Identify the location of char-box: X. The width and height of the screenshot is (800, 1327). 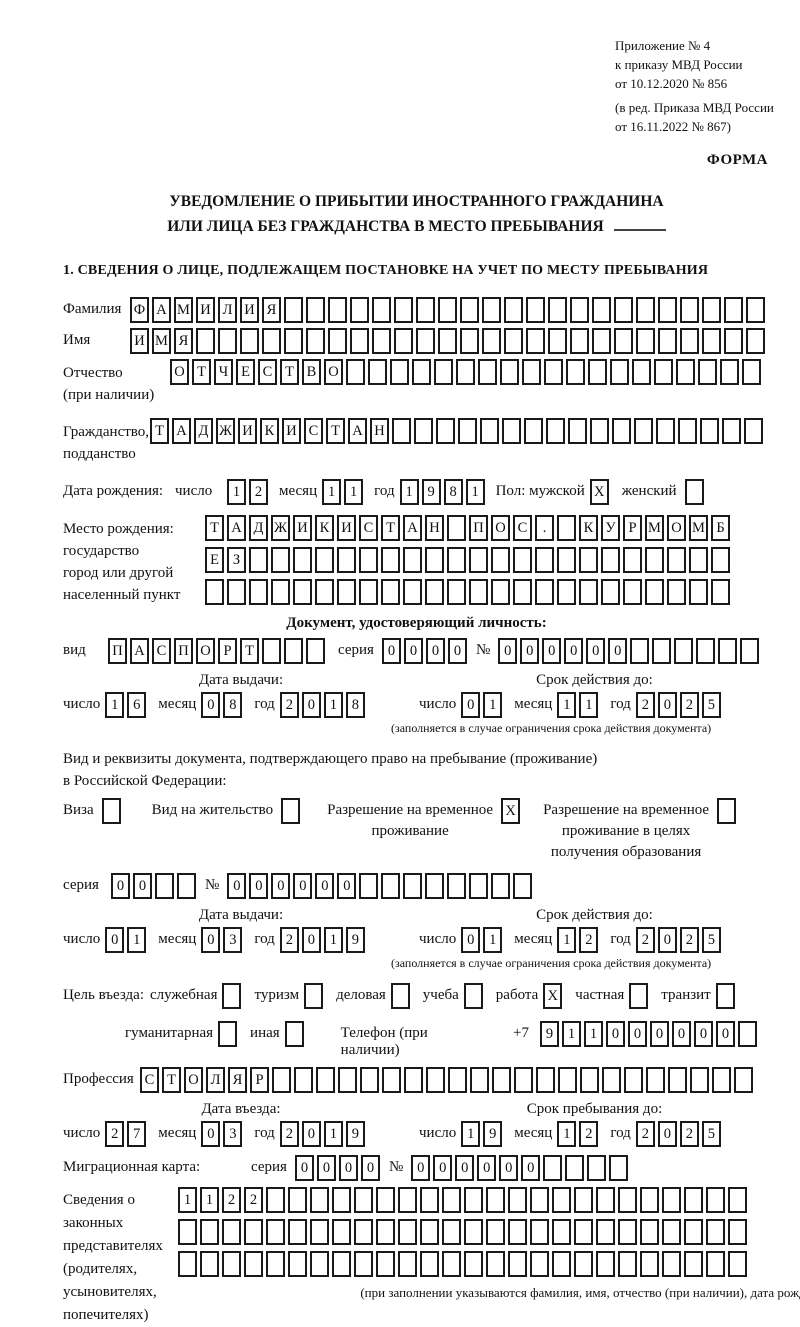
(553, 996).